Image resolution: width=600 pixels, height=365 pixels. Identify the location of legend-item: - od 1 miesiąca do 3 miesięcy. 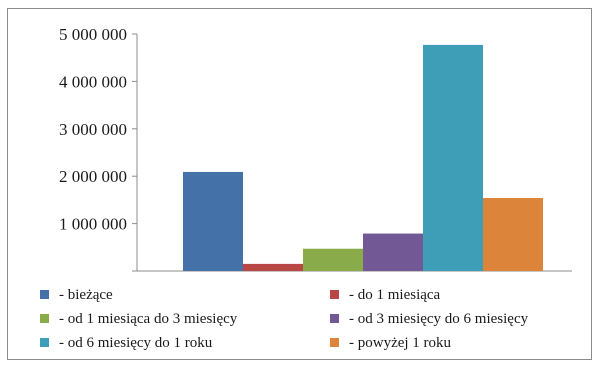
(139, 319).